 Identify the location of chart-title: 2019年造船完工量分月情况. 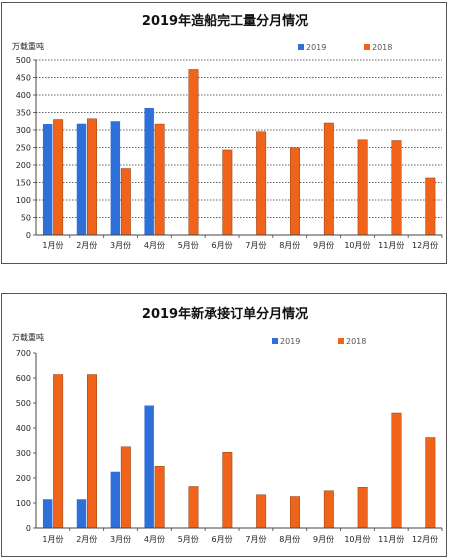
(225, 21).